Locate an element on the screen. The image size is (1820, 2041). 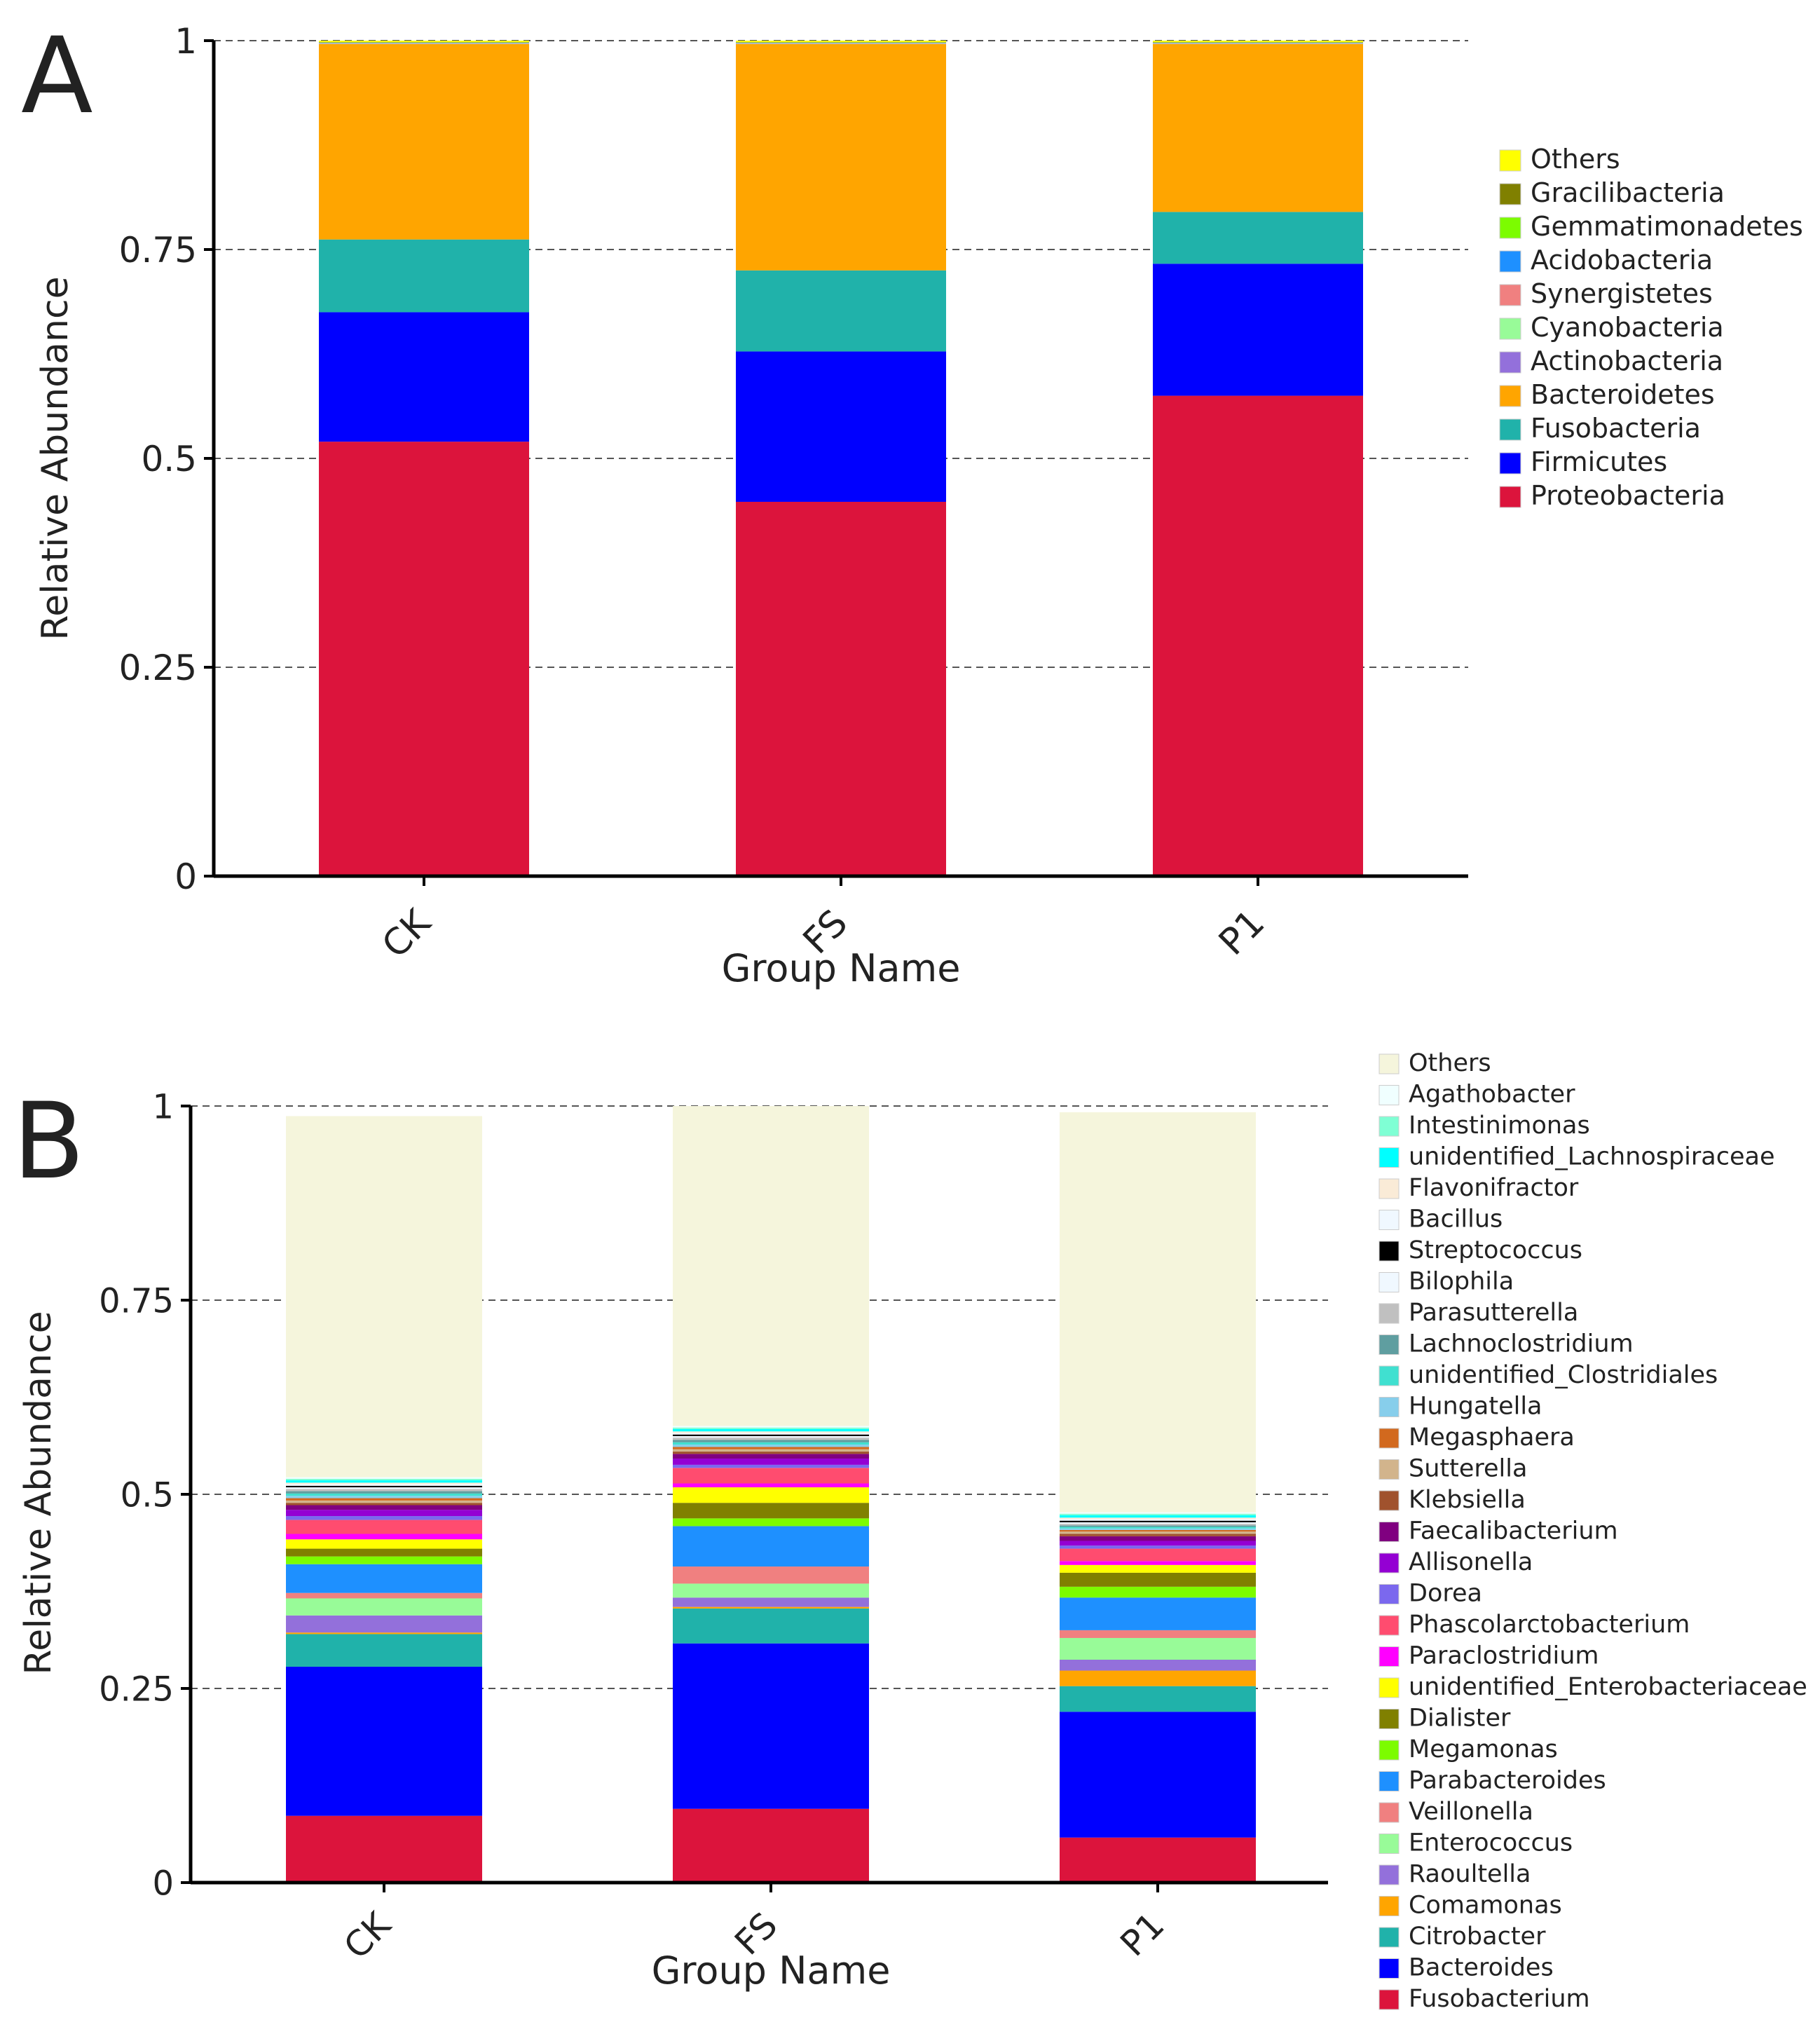
panel-b-bar-p1-megasphaera is located at coordinates (1158, 1530).